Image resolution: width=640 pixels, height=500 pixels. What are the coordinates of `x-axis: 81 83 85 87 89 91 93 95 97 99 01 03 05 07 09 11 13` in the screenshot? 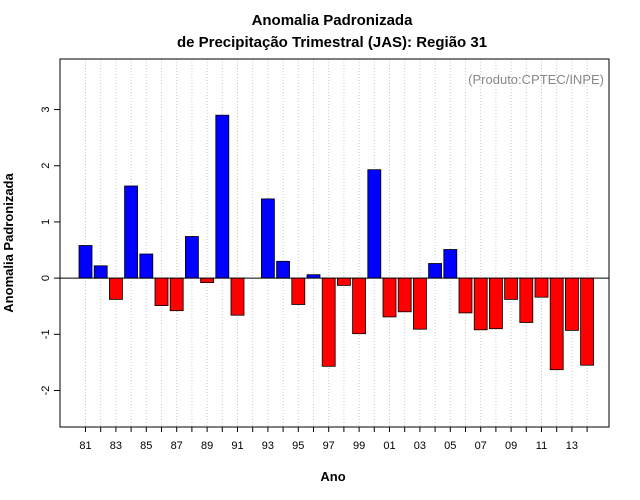 It's located at (333, 439).